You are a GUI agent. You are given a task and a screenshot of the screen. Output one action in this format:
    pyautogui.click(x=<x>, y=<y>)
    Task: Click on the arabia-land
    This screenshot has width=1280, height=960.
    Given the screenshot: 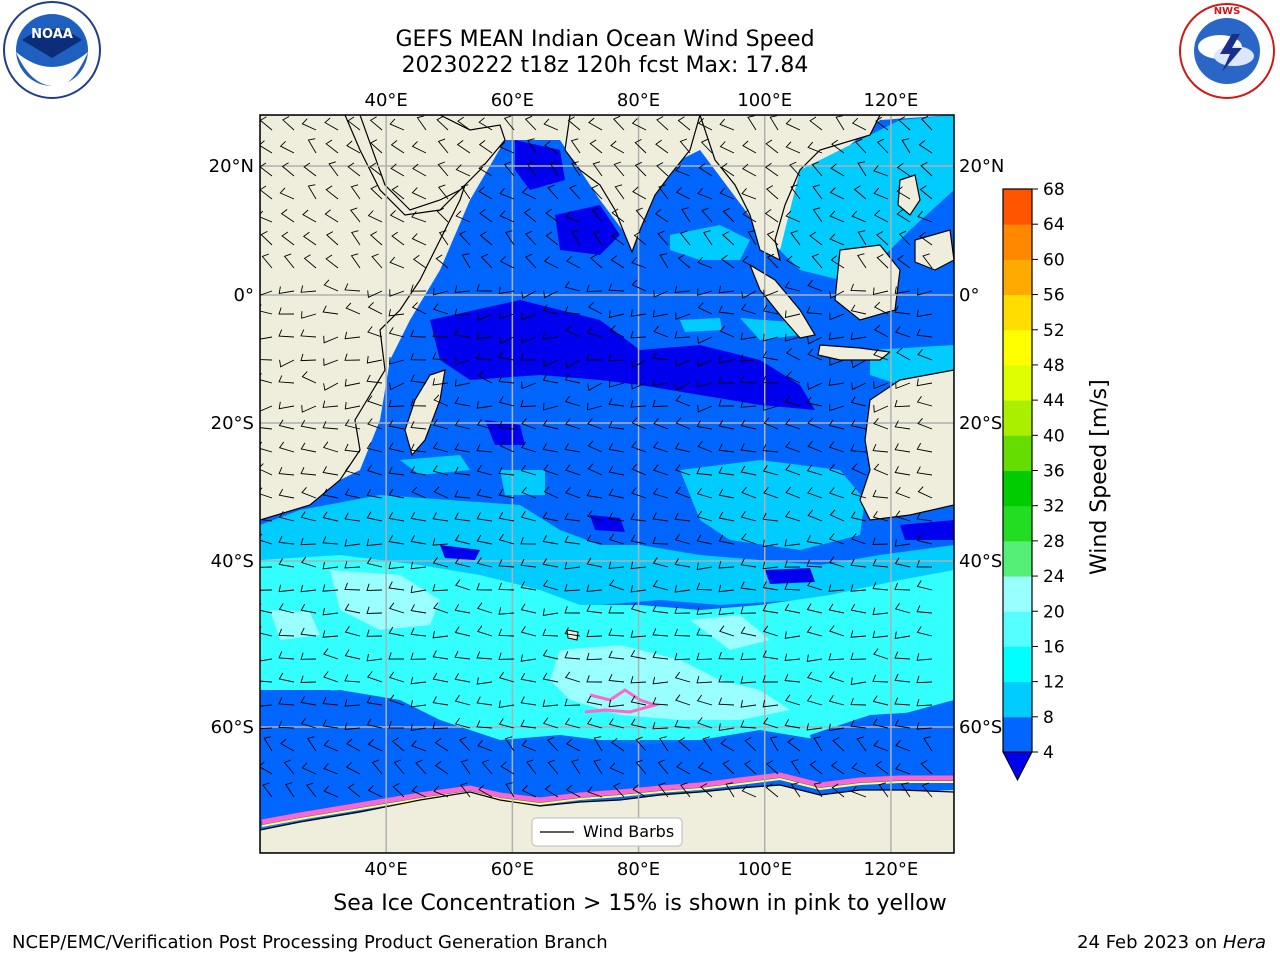 What is the action you would take?
    pyautogui.click(x=432, y=163)
    